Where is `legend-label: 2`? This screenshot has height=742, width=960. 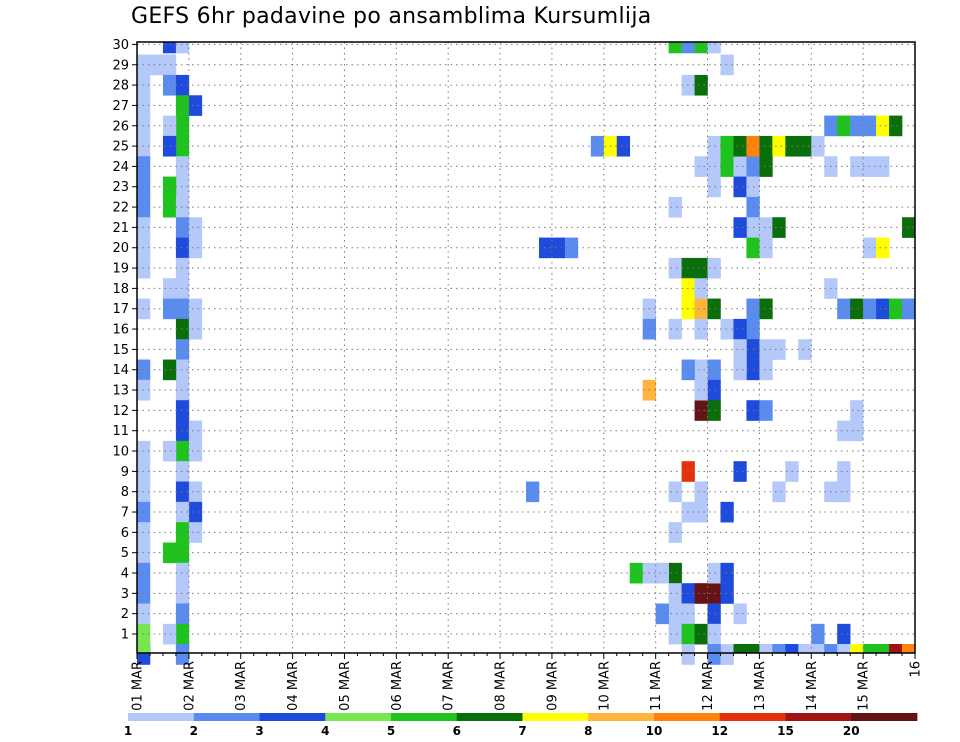
legend-label: 2 is located at coordinates (194, 731).